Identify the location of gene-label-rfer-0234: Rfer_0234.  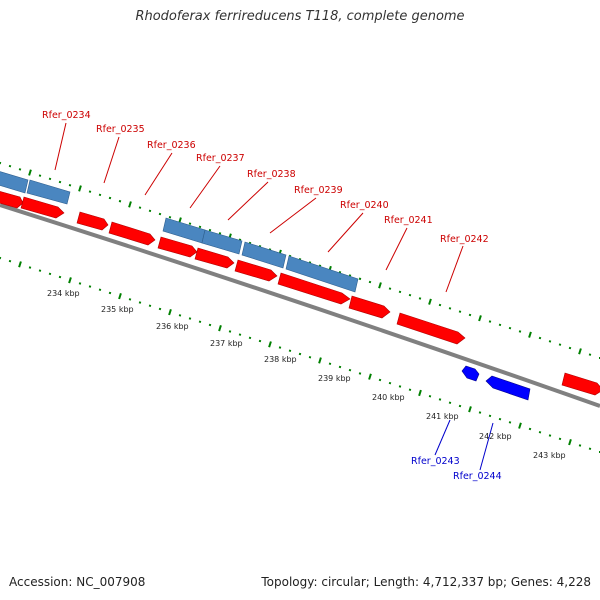
(66, 115).